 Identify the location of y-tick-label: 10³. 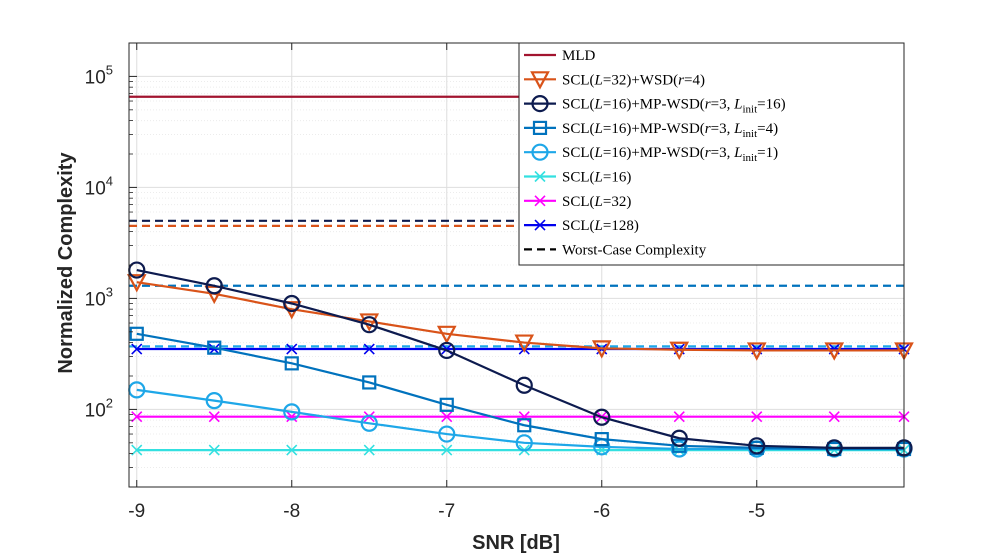
(99, 297).